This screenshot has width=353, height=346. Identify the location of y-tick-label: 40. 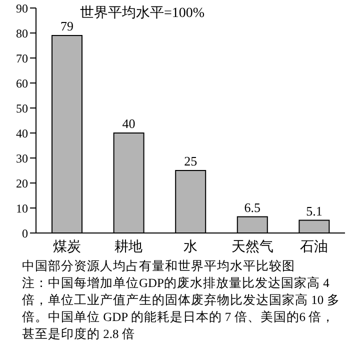
(22, 133).